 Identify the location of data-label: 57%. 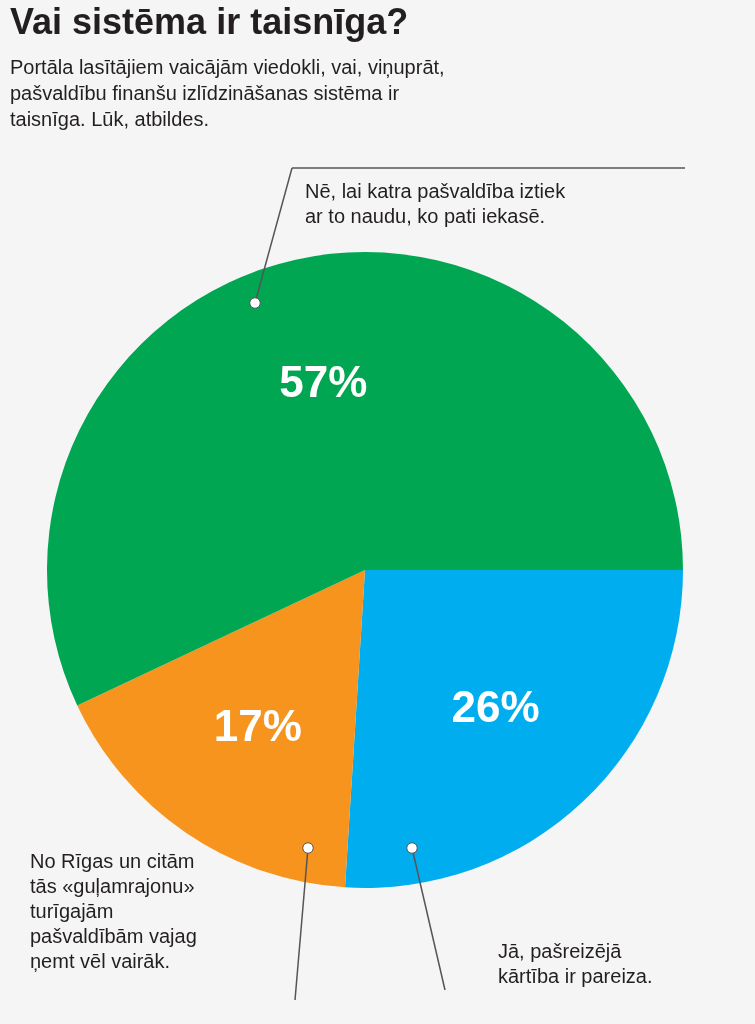
(323, 381).